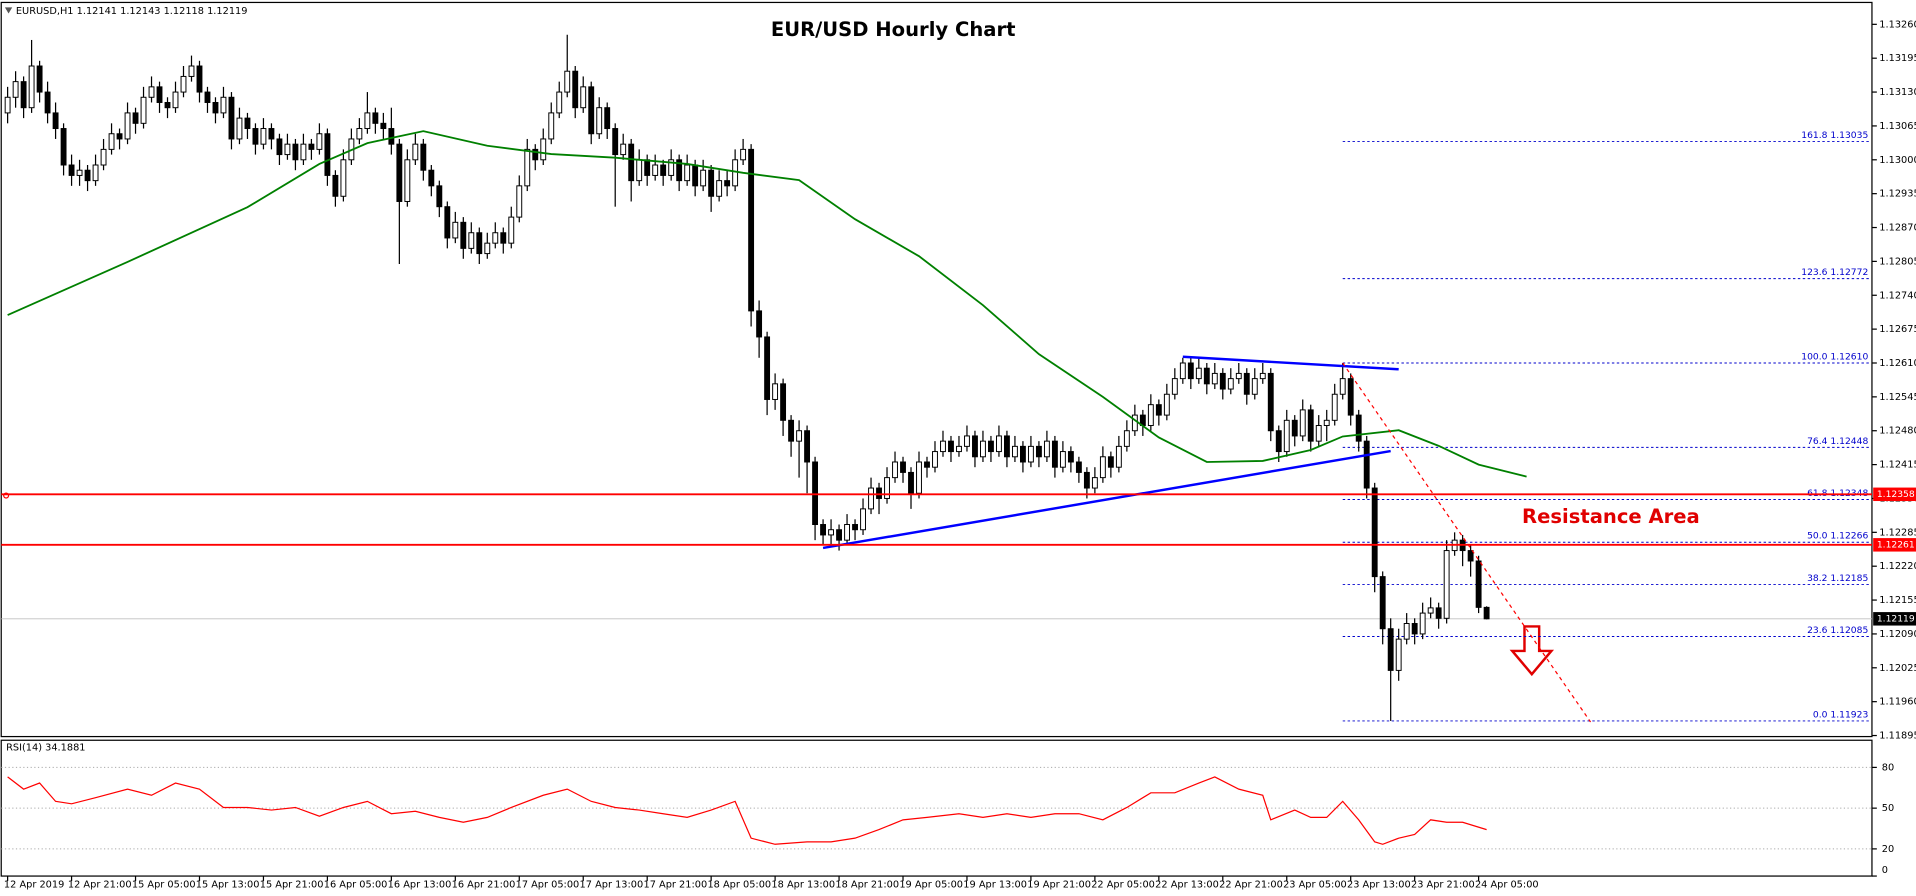  What do you see at coordinates (164, 885) in the screenshot?
I see `x-tick-label: 15 Apr 05:00` at bounding box center [164, 885].